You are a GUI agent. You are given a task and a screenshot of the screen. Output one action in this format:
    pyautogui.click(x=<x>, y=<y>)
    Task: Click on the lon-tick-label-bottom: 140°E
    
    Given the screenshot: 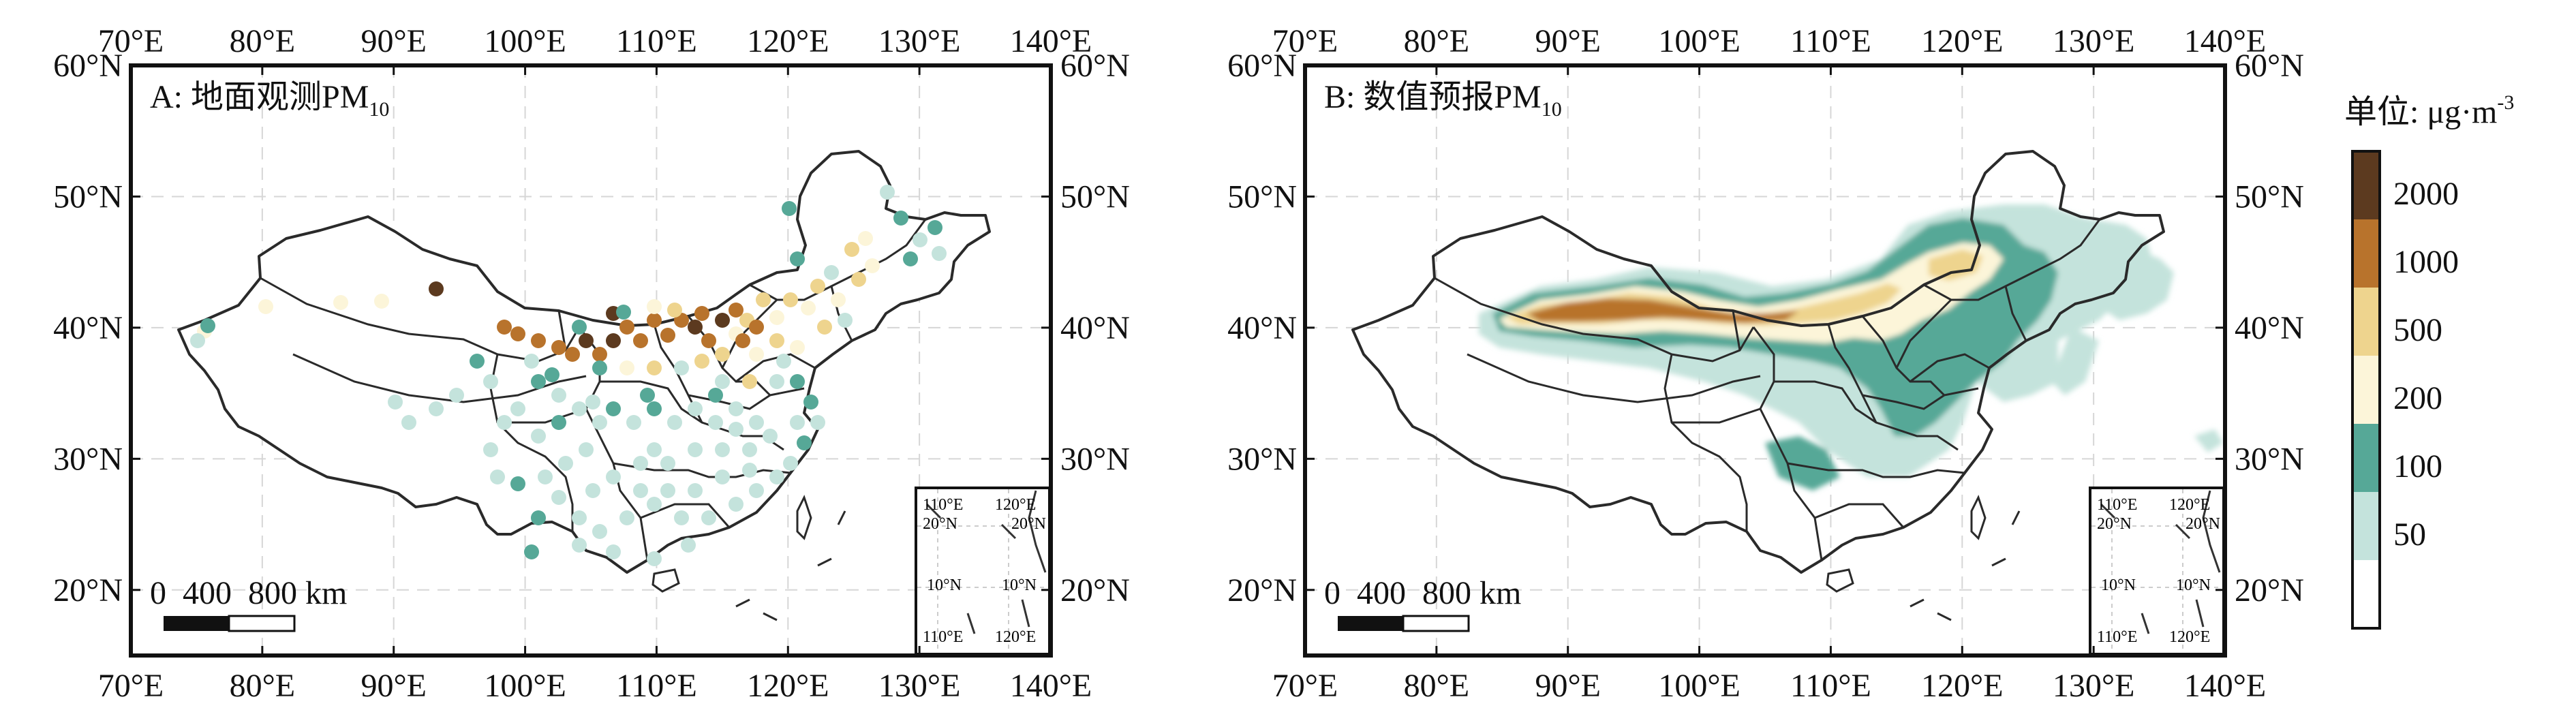 What is the action you would take?
    pyautogui.click(x=2225, y=686)
    